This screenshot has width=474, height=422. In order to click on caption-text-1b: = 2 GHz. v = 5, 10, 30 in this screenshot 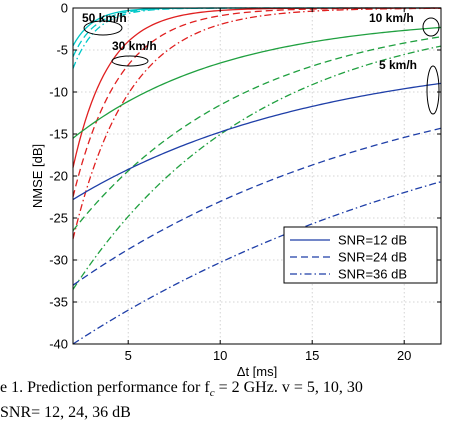, I will do `click(288, 387)`.